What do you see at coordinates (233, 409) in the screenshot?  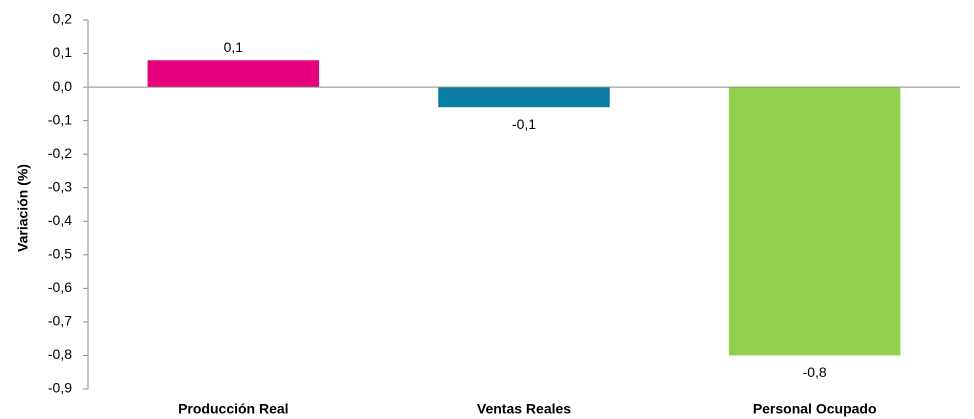 I see `x-category-label: Producción Real` at bounding box center [233, 409].